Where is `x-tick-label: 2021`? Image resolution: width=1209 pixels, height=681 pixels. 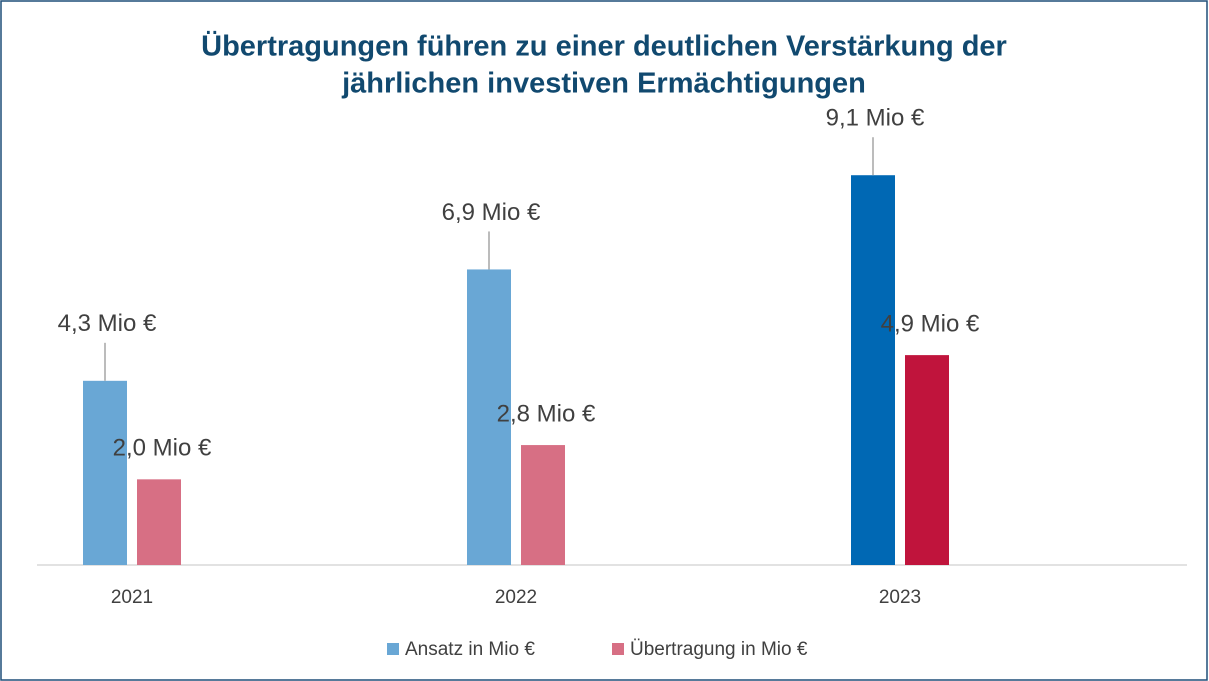
x-tick-label: 2021 is located at coordinates (132, 597).